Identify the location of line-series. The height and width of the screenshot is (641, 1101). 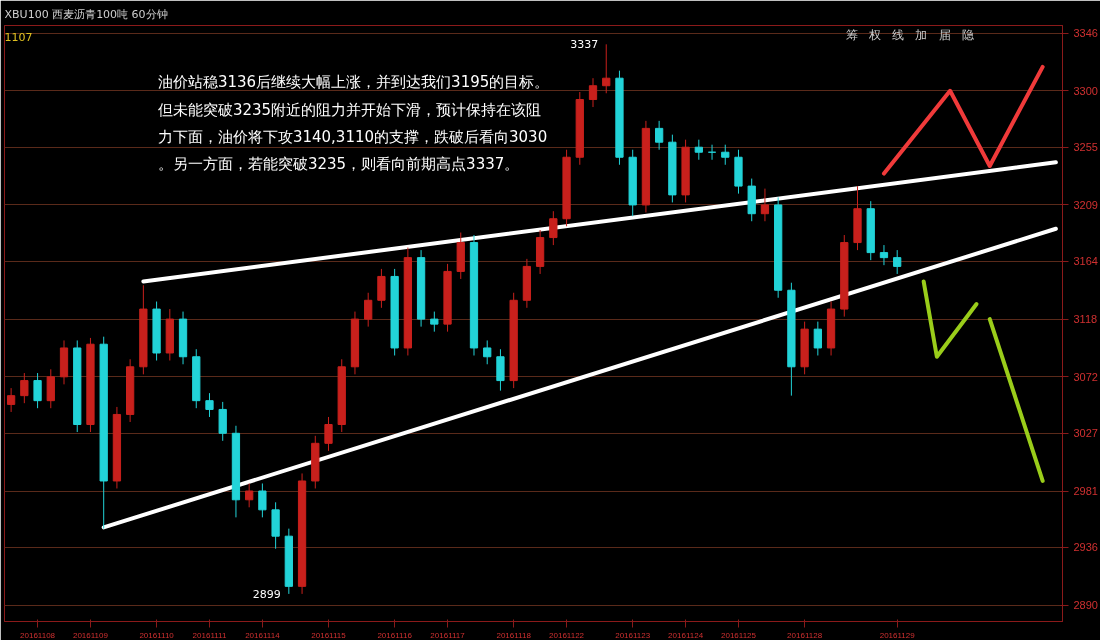
(963, 120).